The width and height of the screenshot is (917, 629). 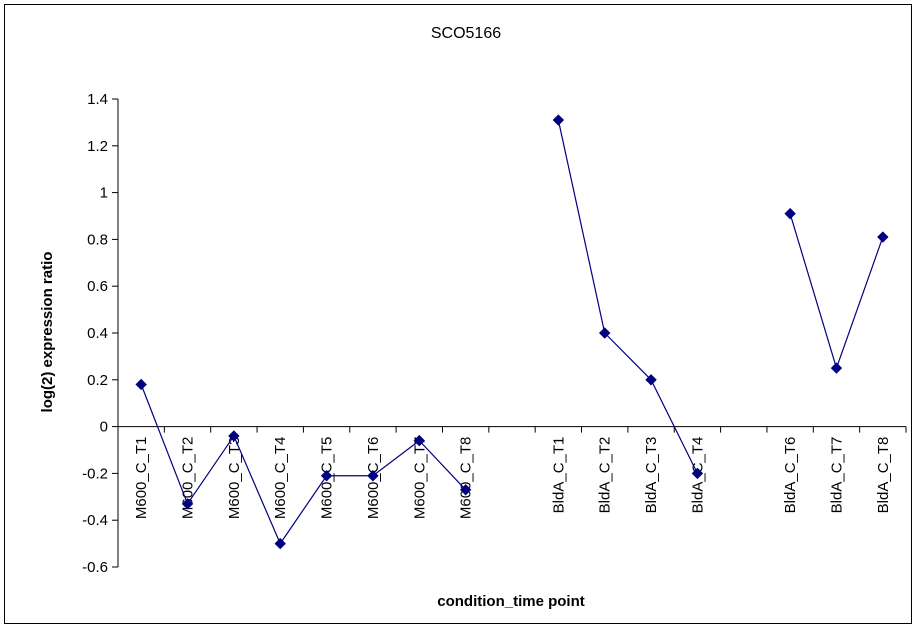 I want to click on x-axis-title: condition_time point, so click(x=511, y=601).